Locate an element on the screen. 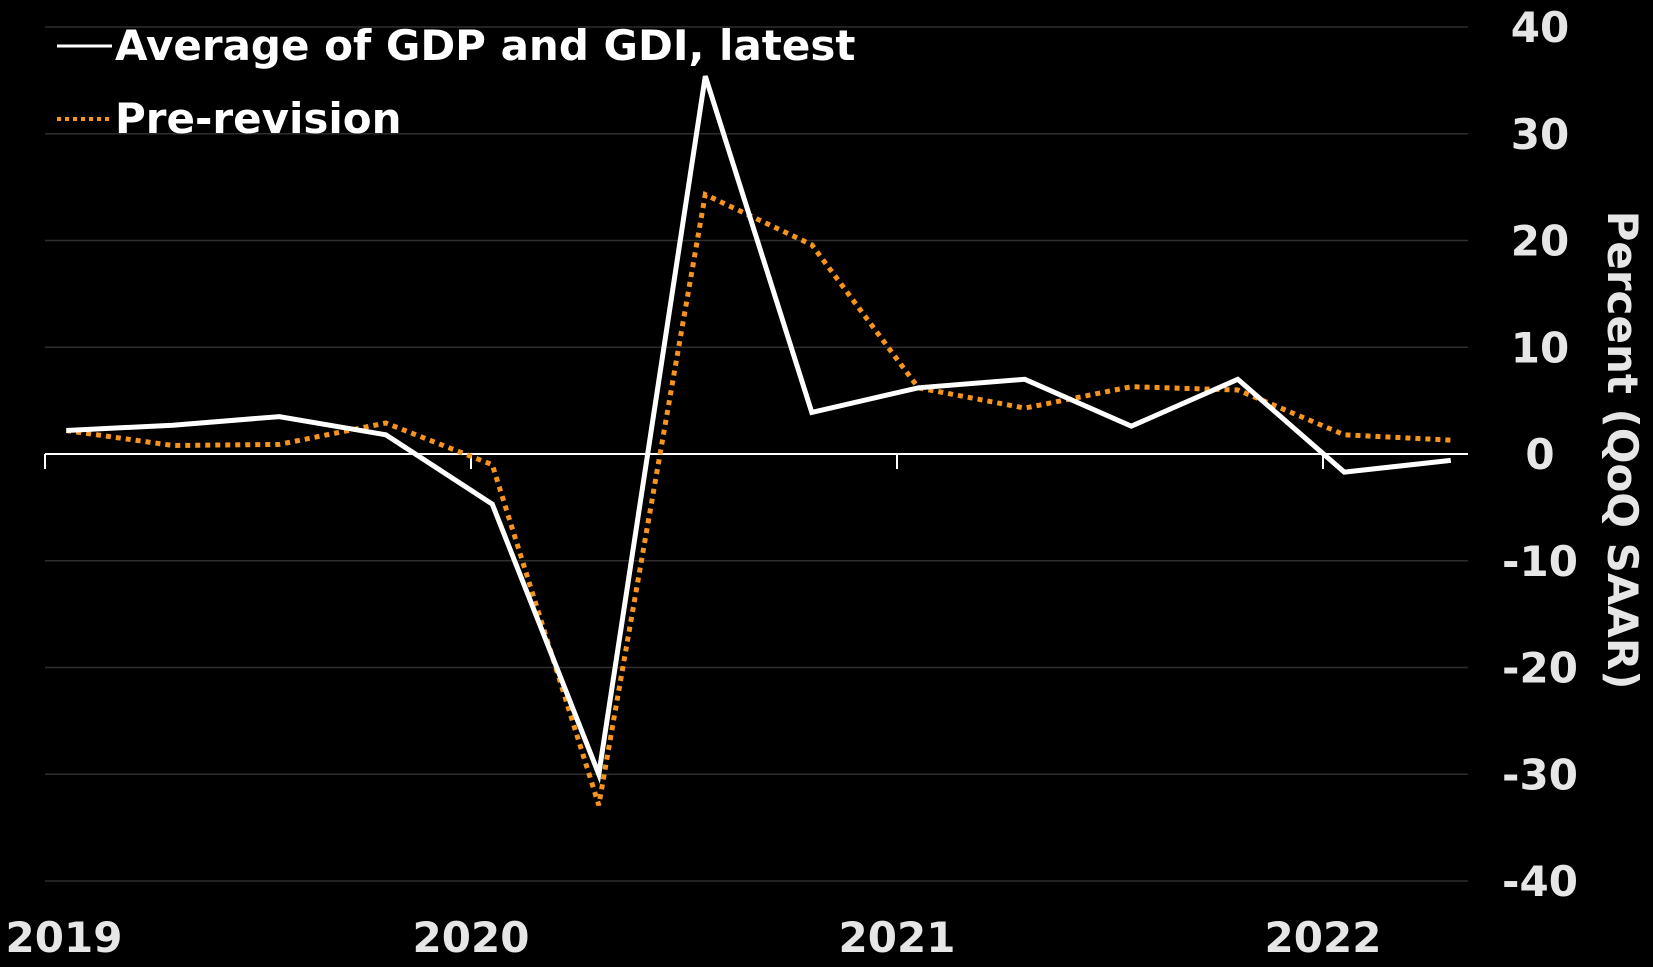 This screenshot has width=1653, height=967. y-tick-label: -30 is located at coordinates (1540, 774).